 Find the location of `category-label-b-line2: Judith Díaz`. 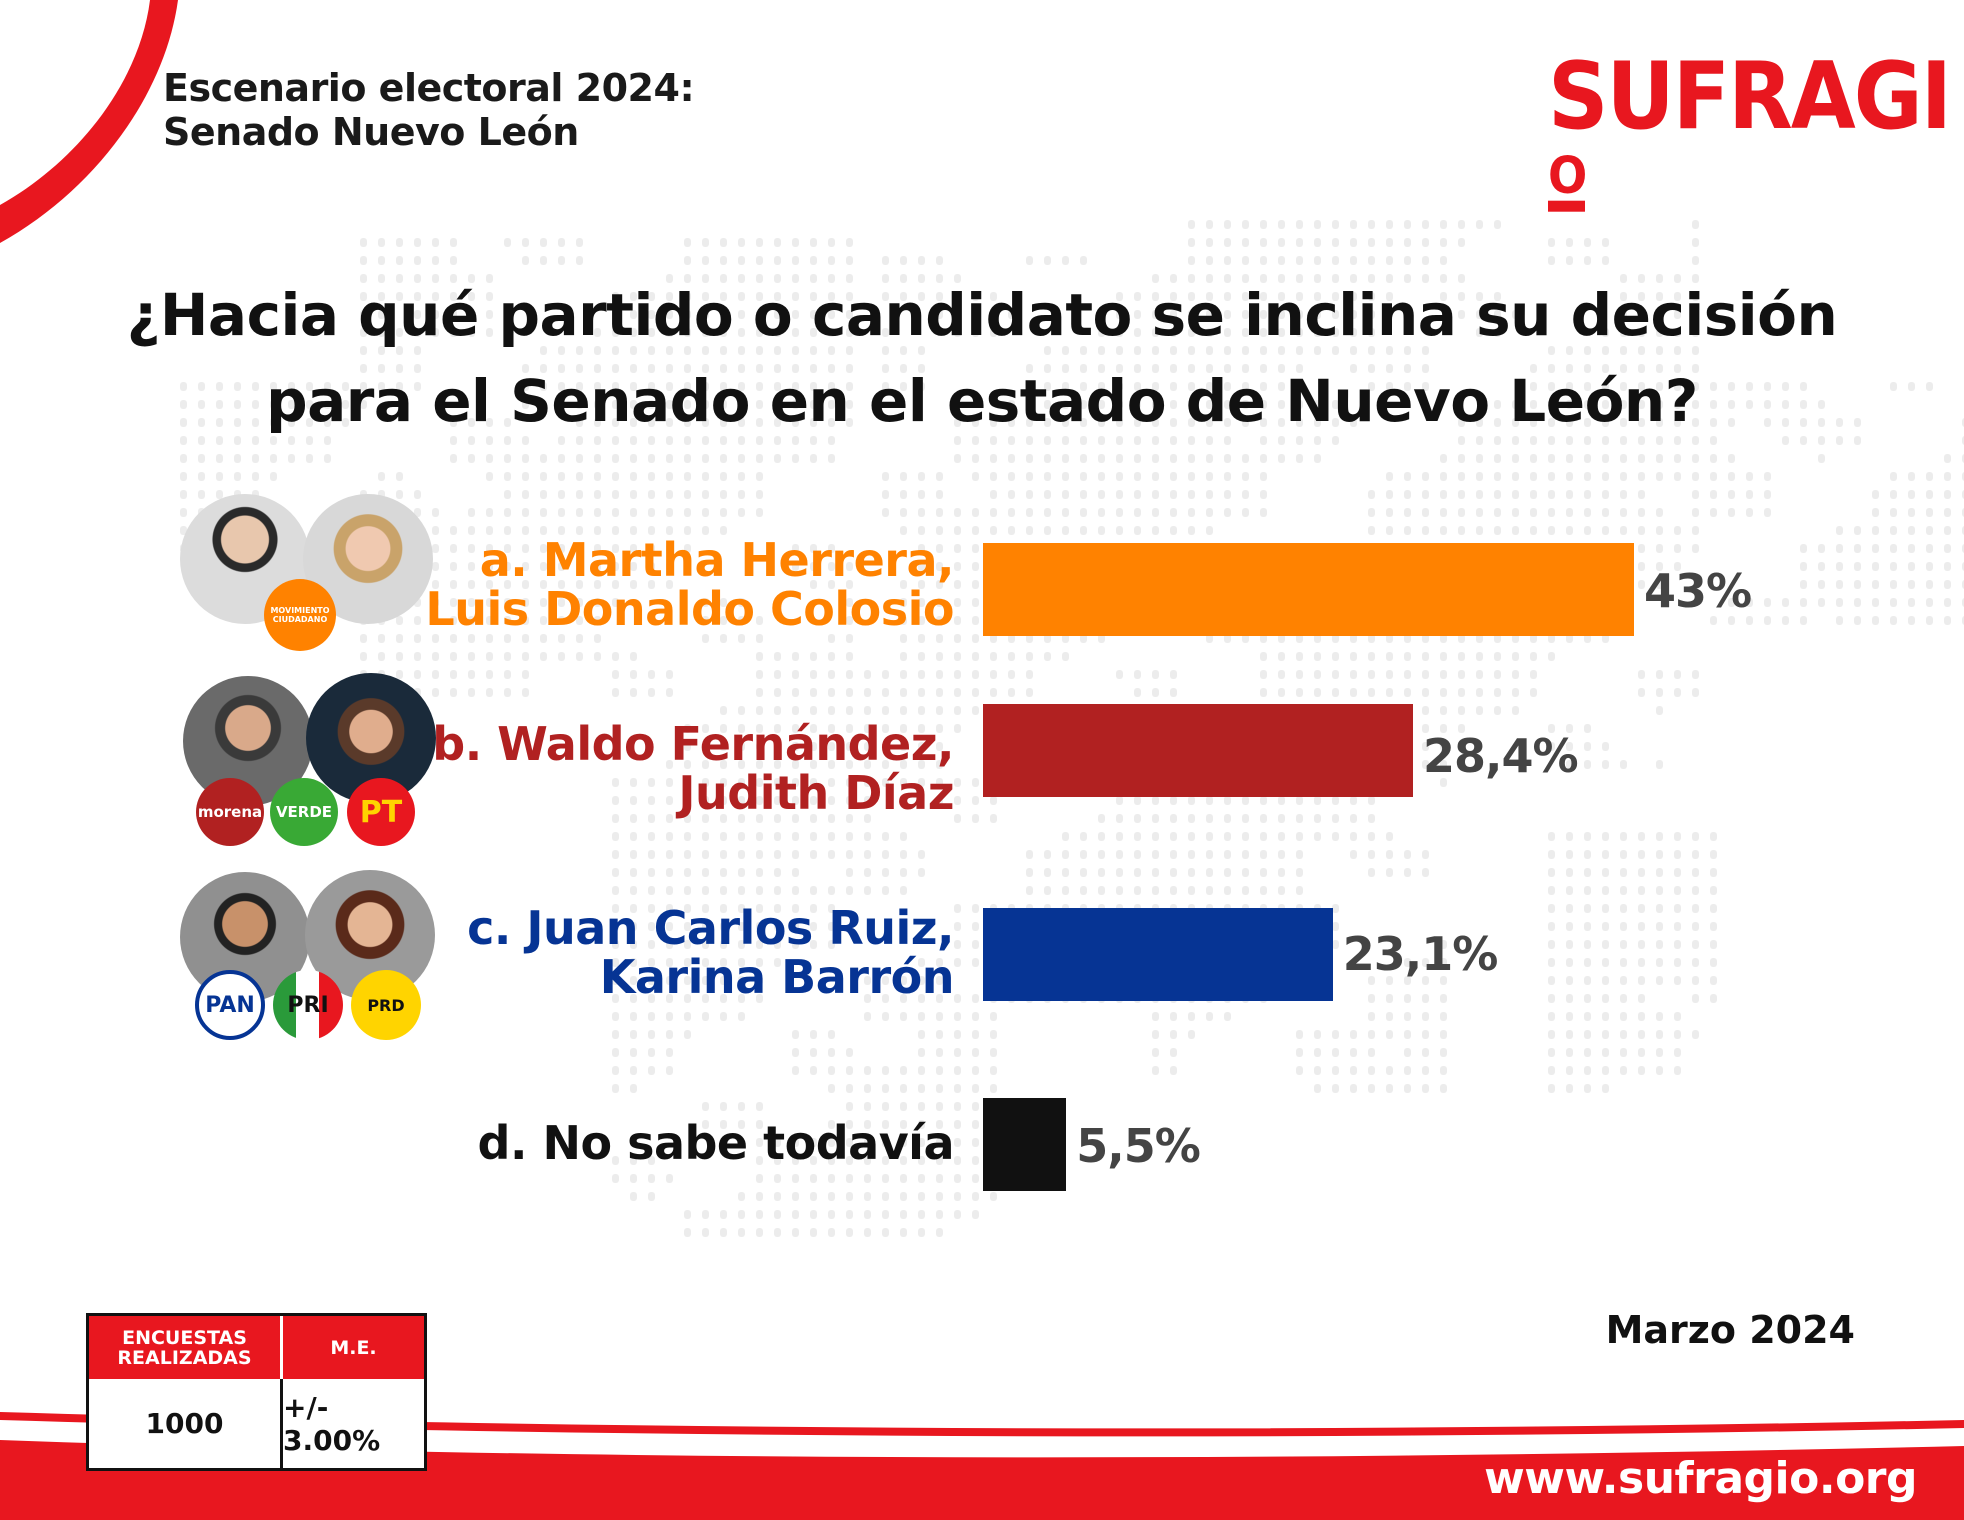

category-label-b-line2: Judith Díaz is located at coordinates (816, 793).